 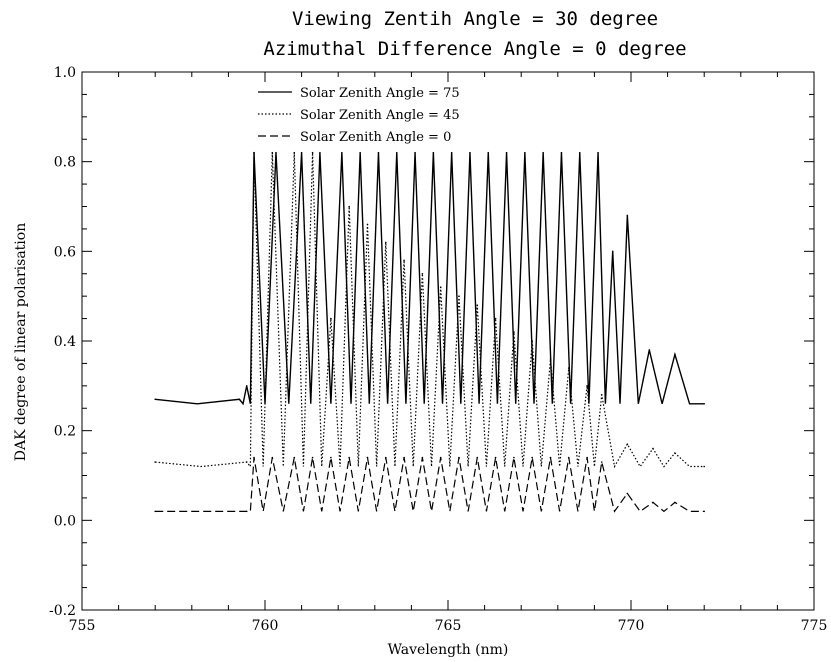 I want to click on legend-label: Solar Zenith Angle = 45, so click(x=380, y=115).